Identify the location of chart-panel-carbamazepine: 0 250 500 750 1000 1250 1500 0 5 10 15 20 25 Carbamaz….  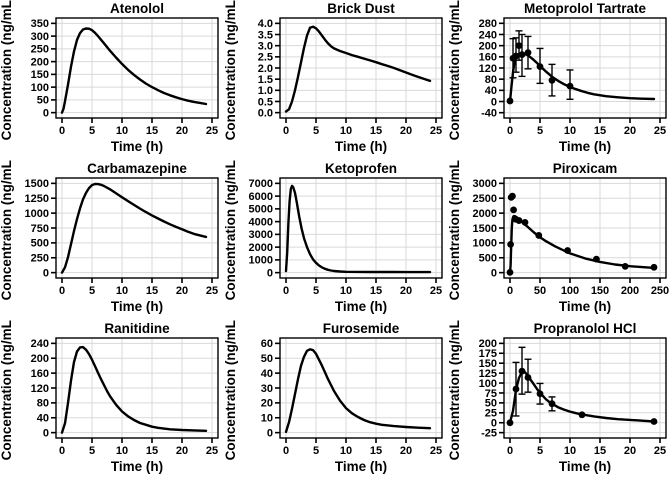
(112, 238).